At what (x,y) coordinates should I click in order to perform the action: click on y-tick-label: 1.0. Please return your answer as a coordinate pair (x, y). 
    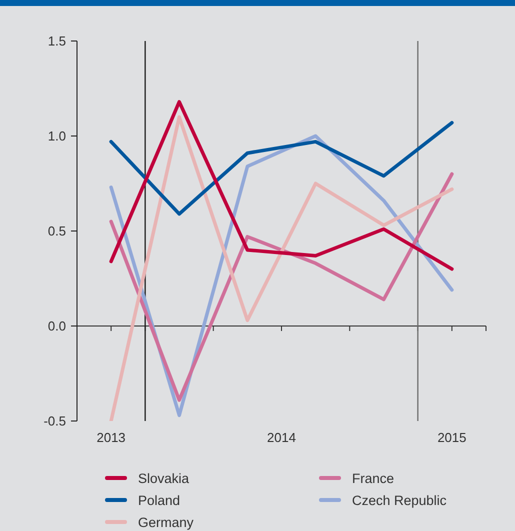
    Looking at the image, I should click on (57, 136).